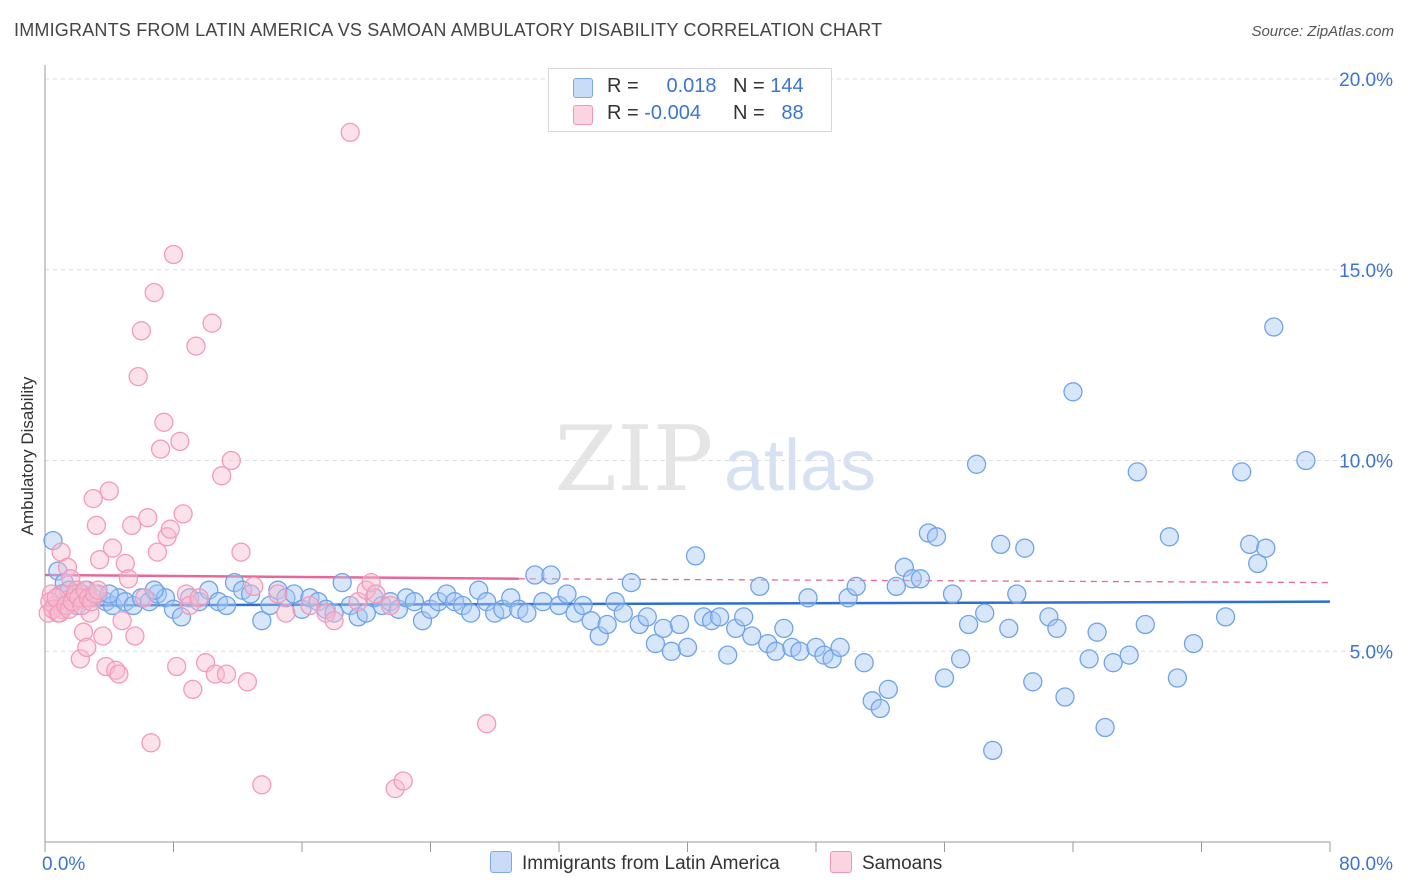  What do you see at coordinates (841, 862) in the screenshot?
I see `bottom-legend-swatch-pink` at bounding box center [841, 862].